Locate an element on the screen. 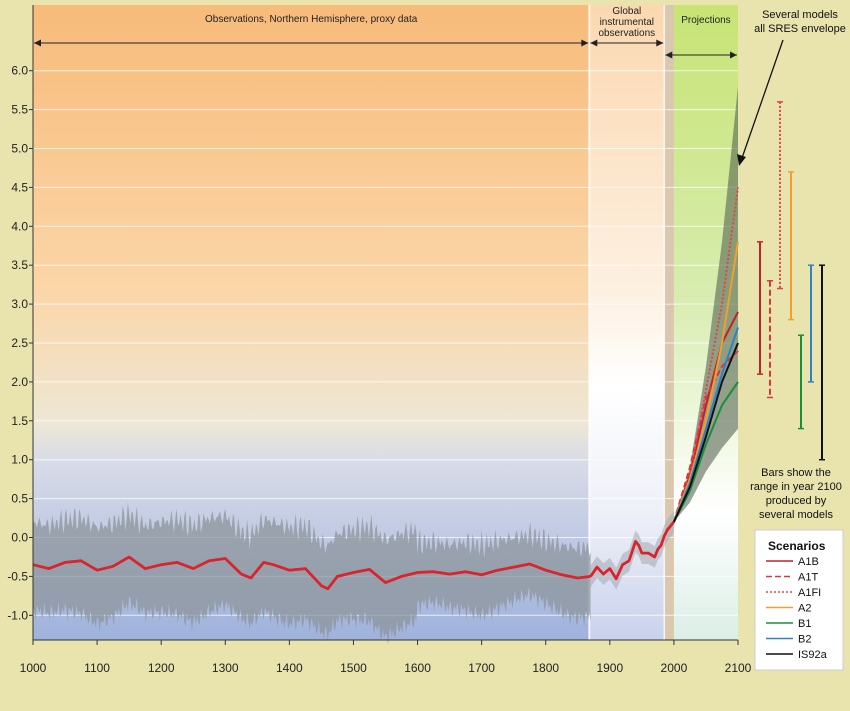  annotation-bars: range in year 2100 is located at coordinates (796, 487).